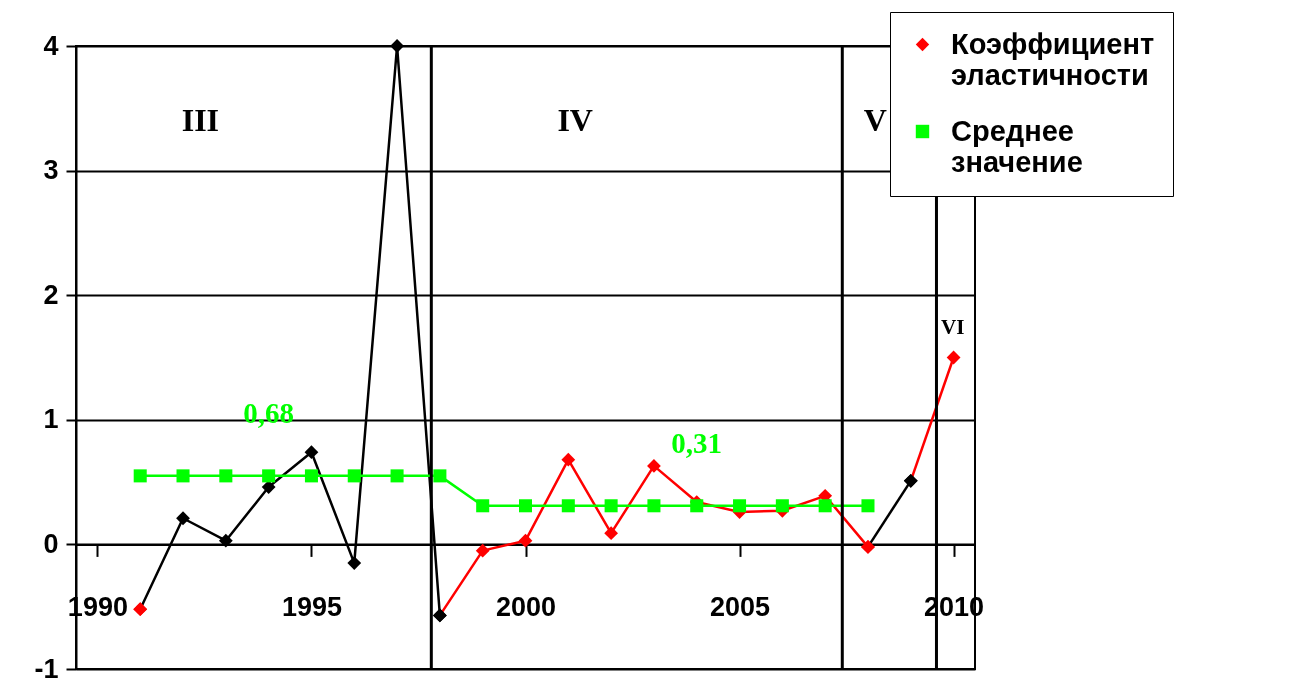 The width and height of the screenshot is (1297, 680). Describe the element at coordinates (311, 606) in the screenshot. I see `x-tick-label: 1995` at that location.